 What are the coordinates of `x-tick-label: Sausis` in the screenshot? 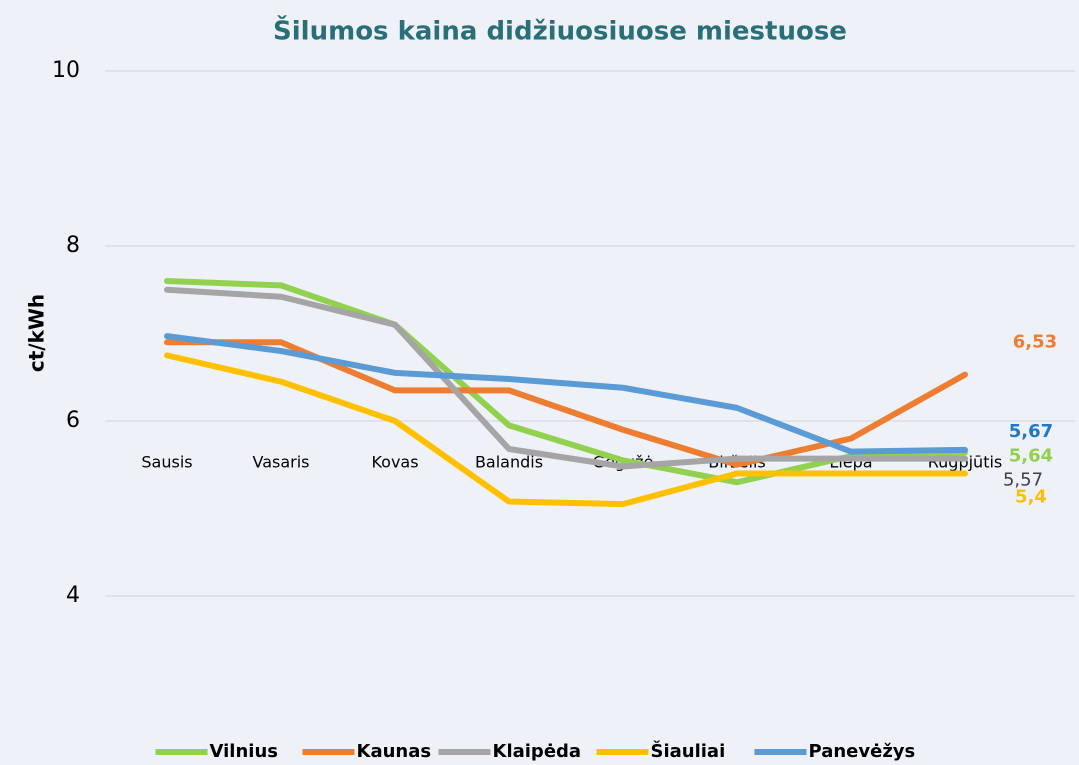 It's located at (166, 462).